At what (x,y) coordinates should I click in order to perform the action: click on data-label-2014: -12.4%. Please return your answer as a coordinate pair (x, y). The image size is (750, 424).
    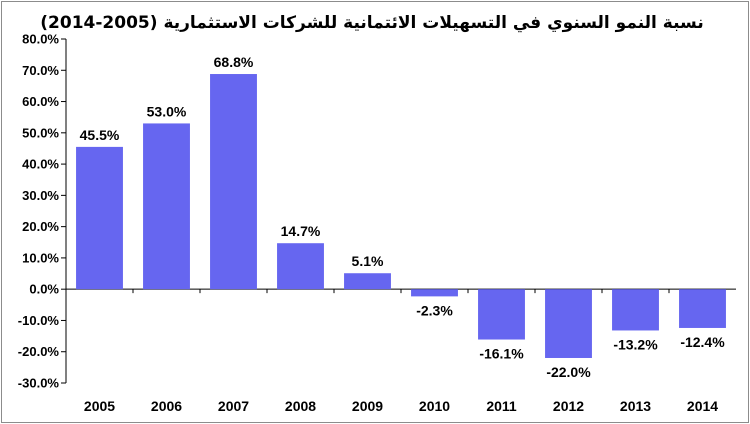
    Looking at the image, I should click on (702, 342).